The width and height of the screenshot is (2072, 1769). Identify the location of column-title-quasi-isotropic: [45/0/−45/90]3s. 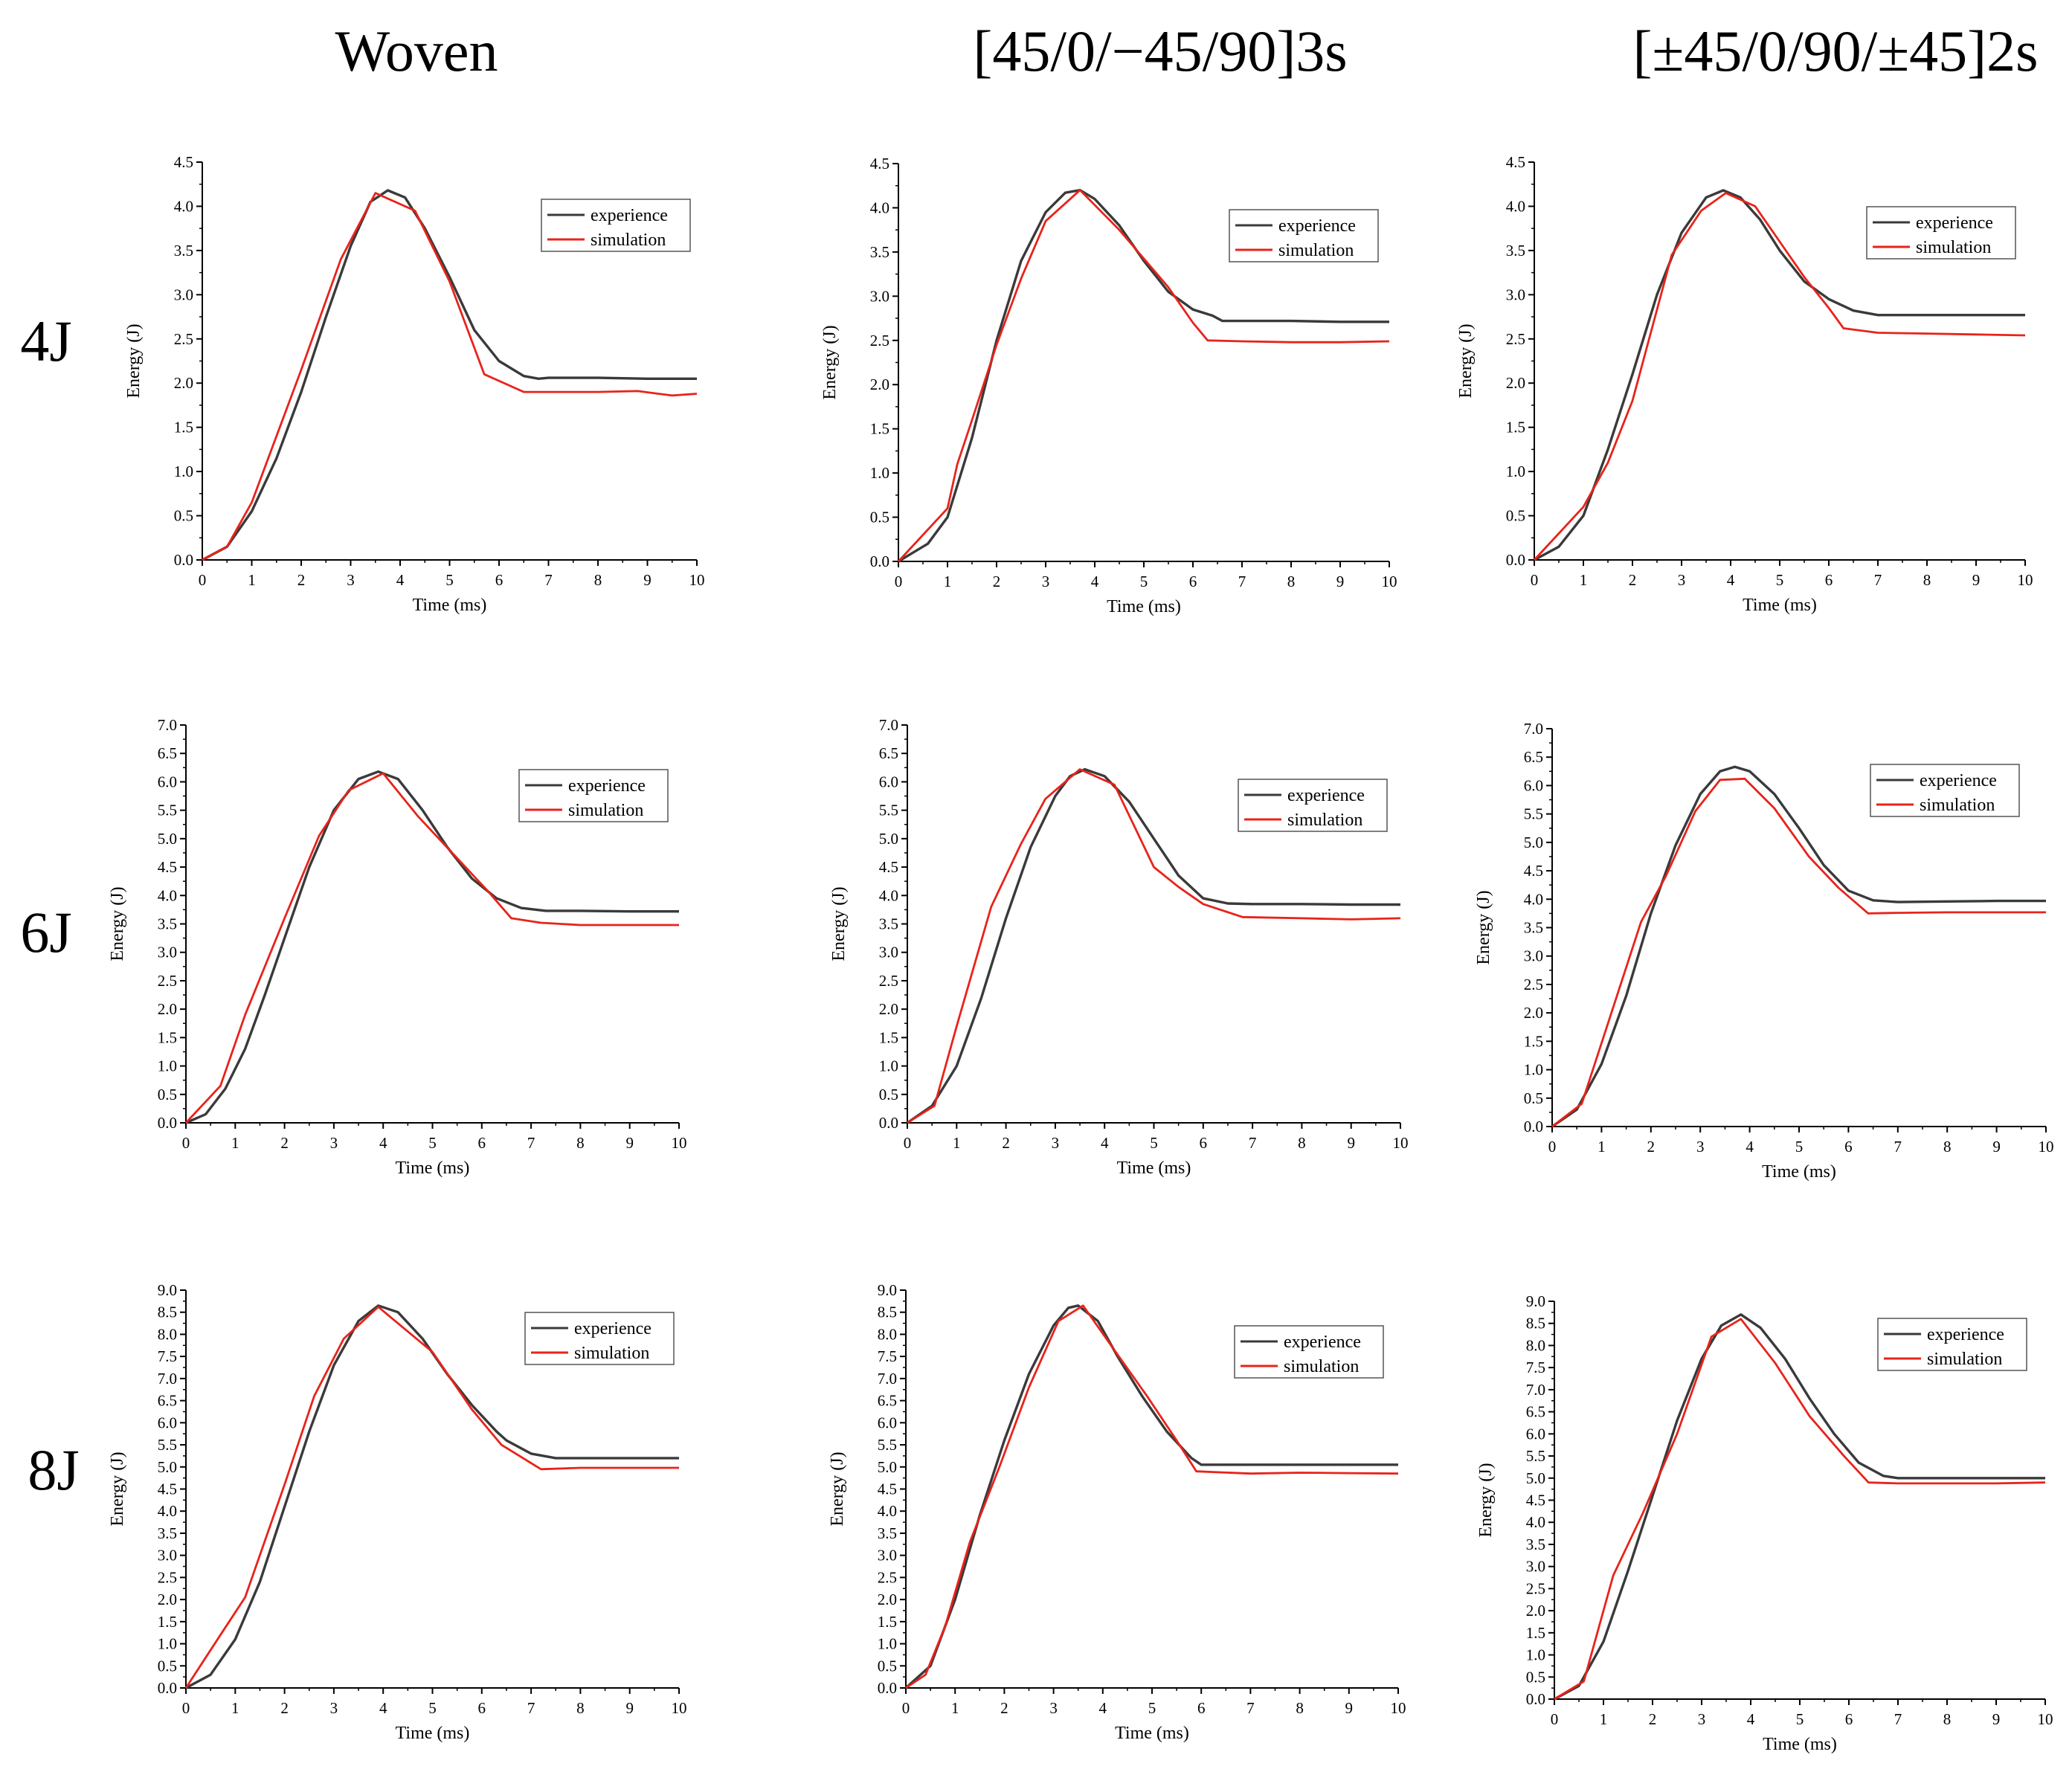
(1160, 51).